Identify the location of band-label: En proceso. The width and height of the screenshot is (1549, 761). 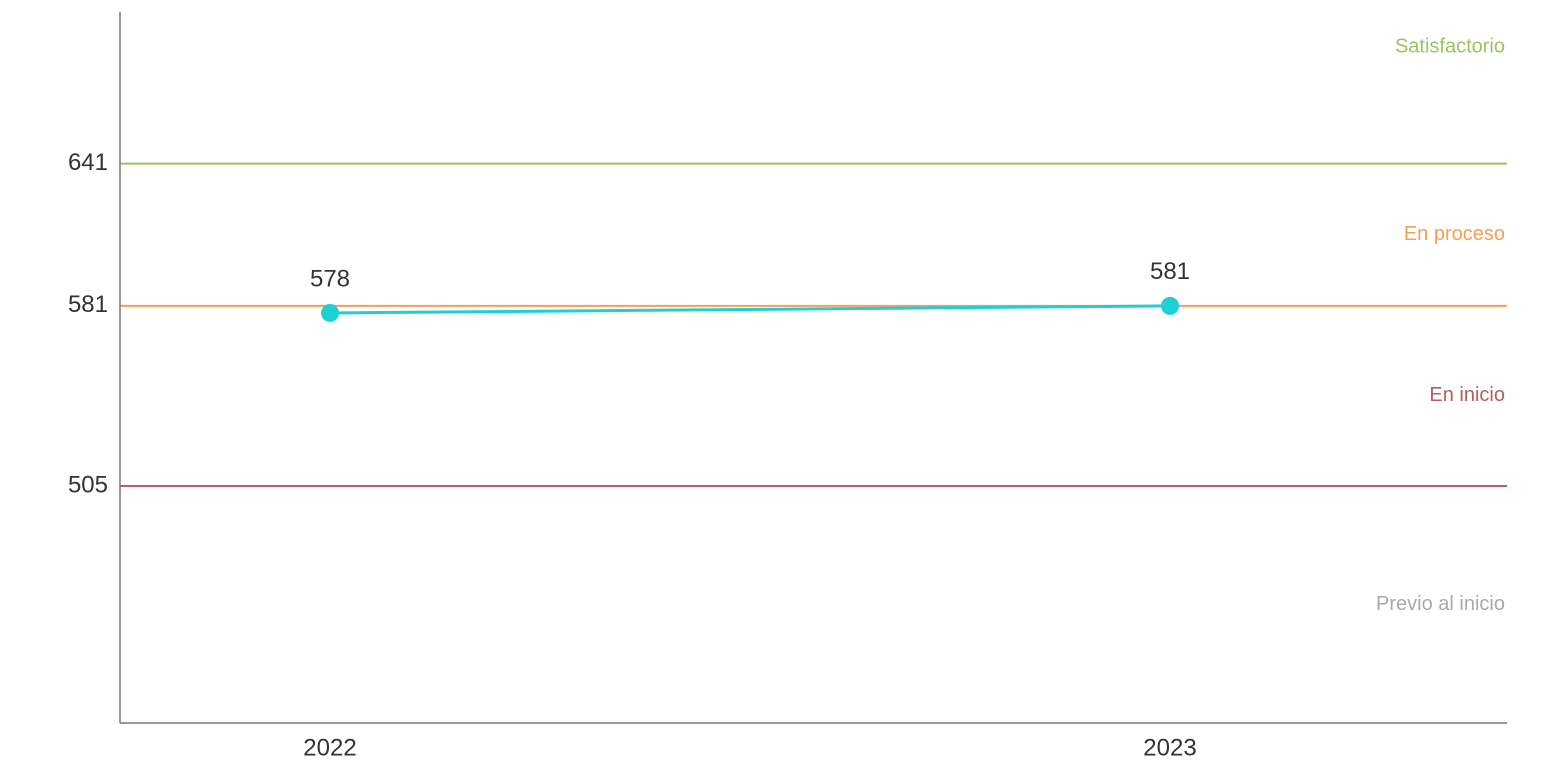
(1454, 234).